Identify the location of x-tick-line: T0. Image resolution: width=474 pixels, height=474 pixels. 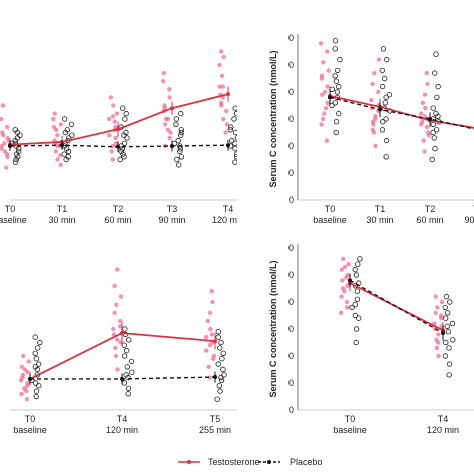
(350, 419).